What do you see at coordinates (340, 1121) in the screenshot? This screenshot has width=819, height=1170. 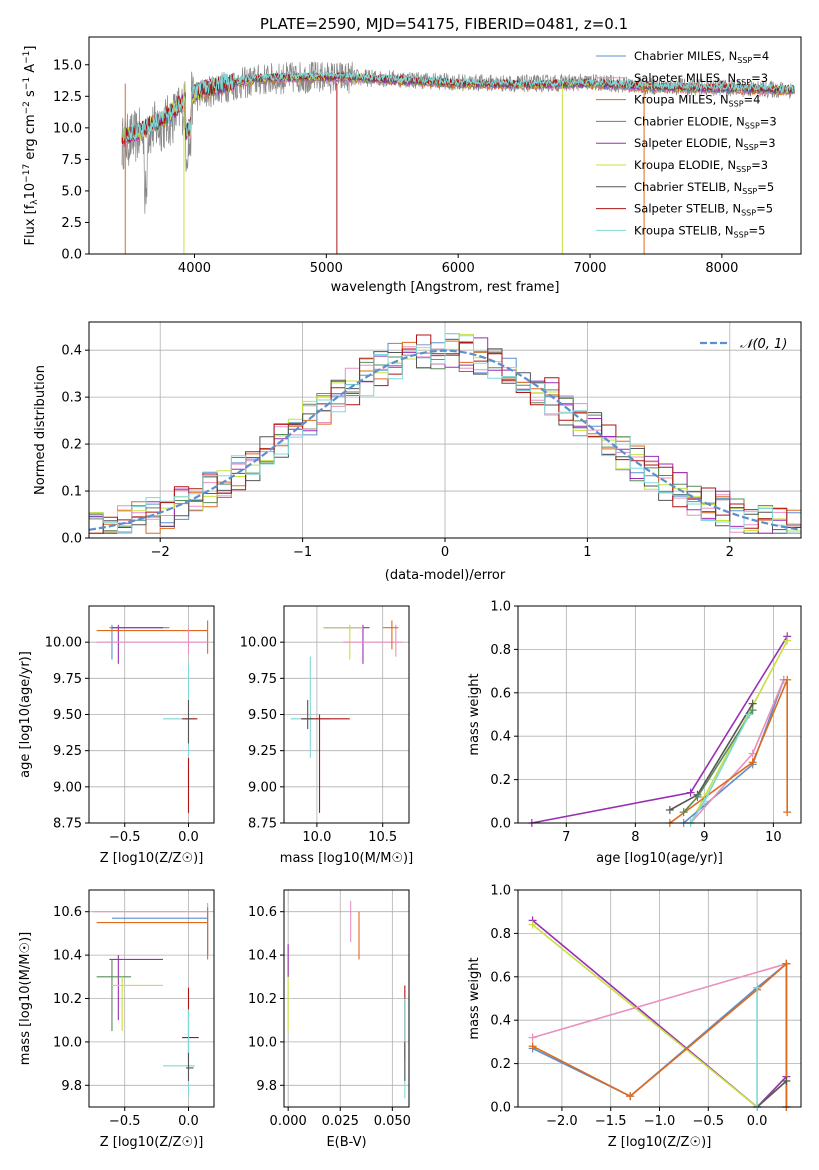 I see `x-tick-label: 0.025` at bounding box center [340, 1121].